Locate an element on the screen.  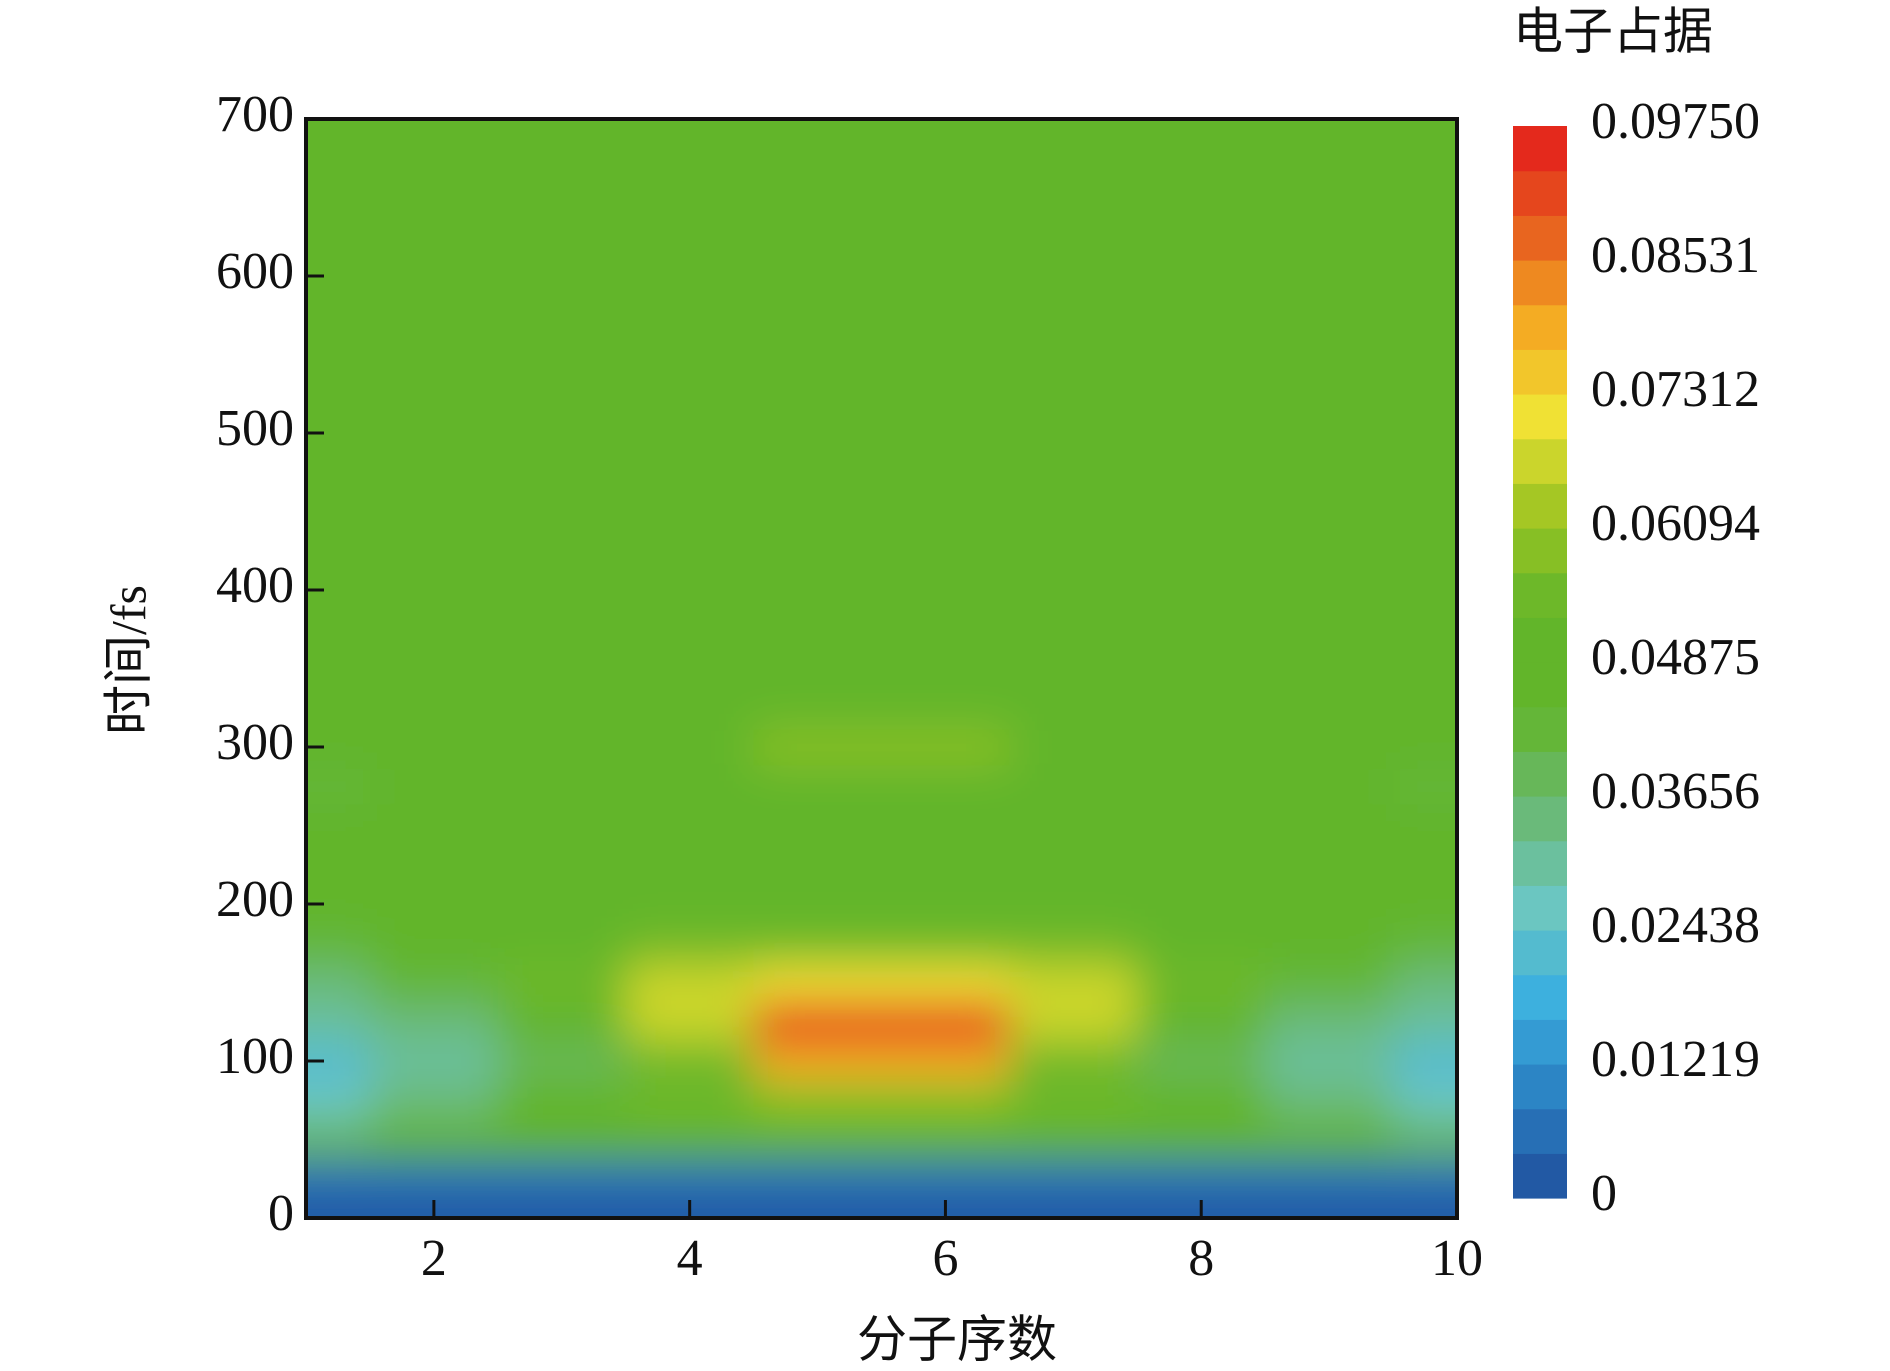
x-tick-label: 2 is located at coordinates (434, 1258).